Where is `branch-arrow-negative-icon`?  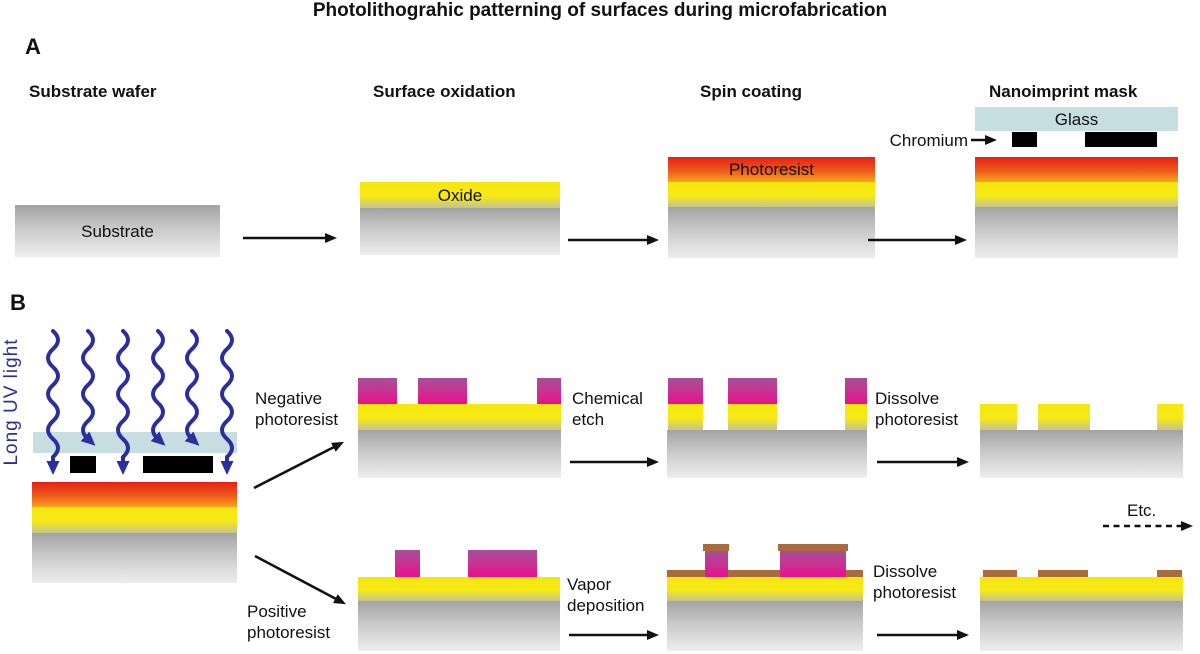 branch-arrow-negative-icon is located at coordinates (299, 465).